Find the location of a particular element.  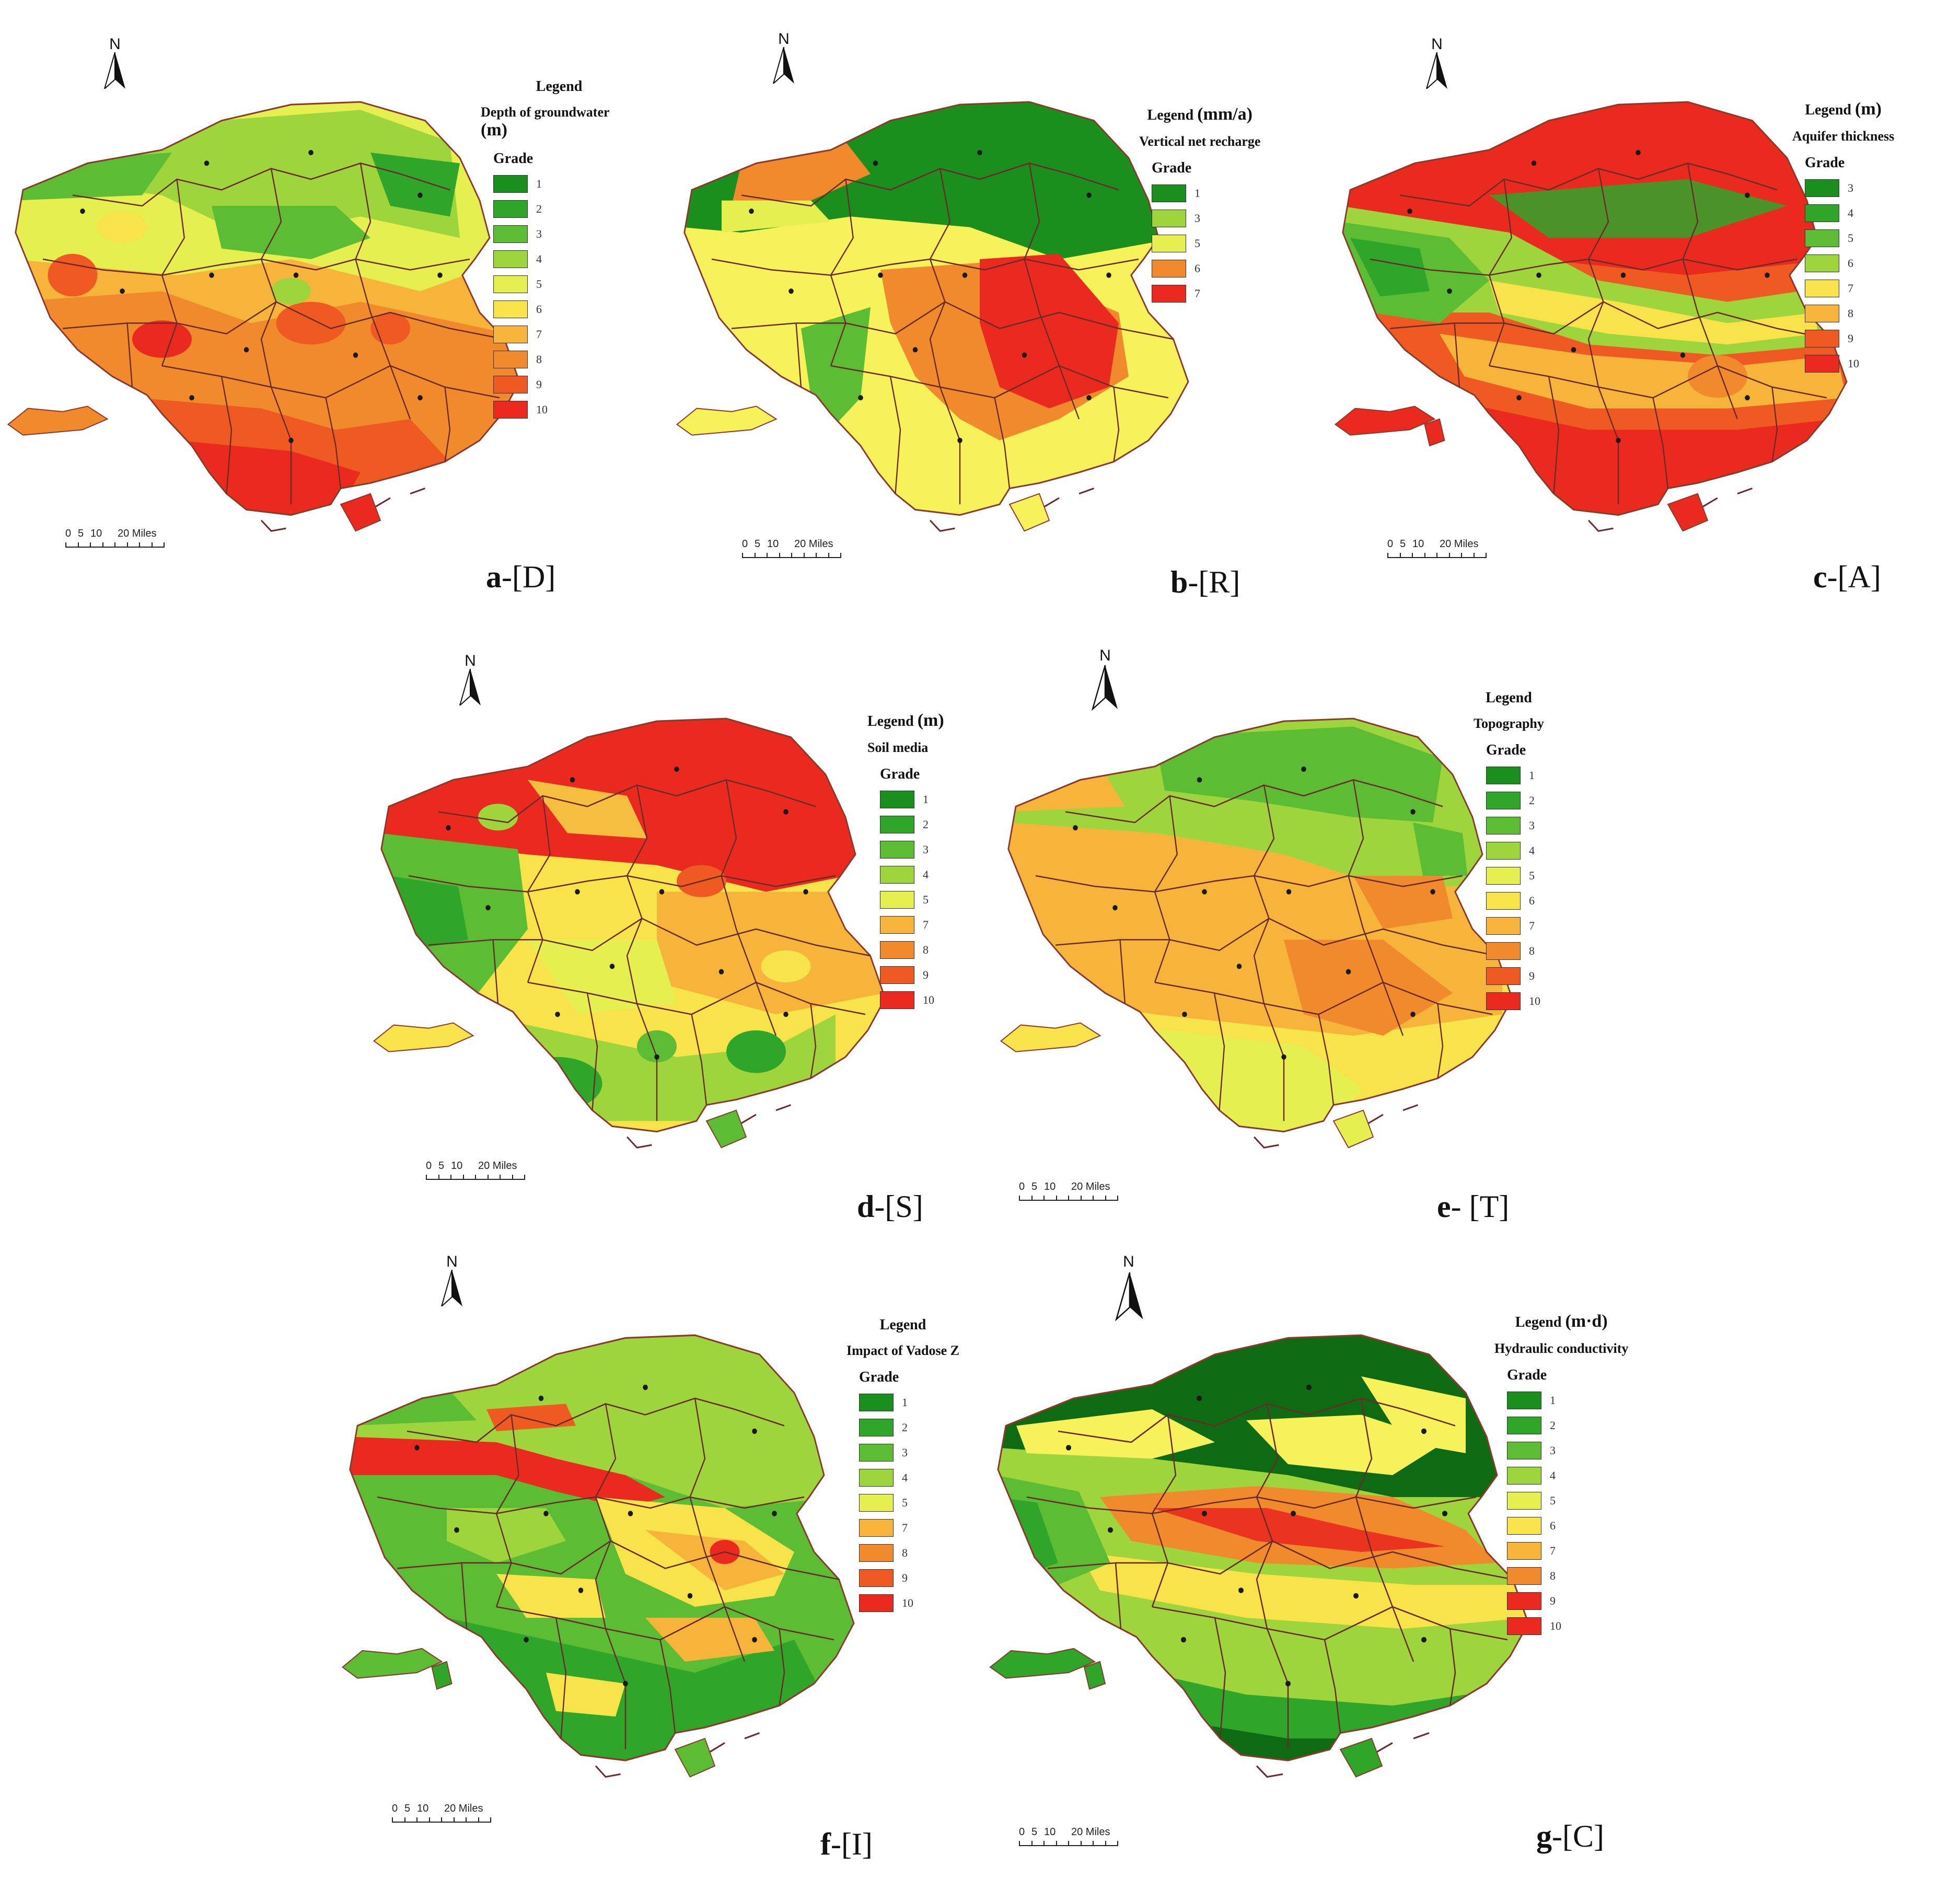

panel-label-g: g-[C] is located at coordinates (1570, 1836).